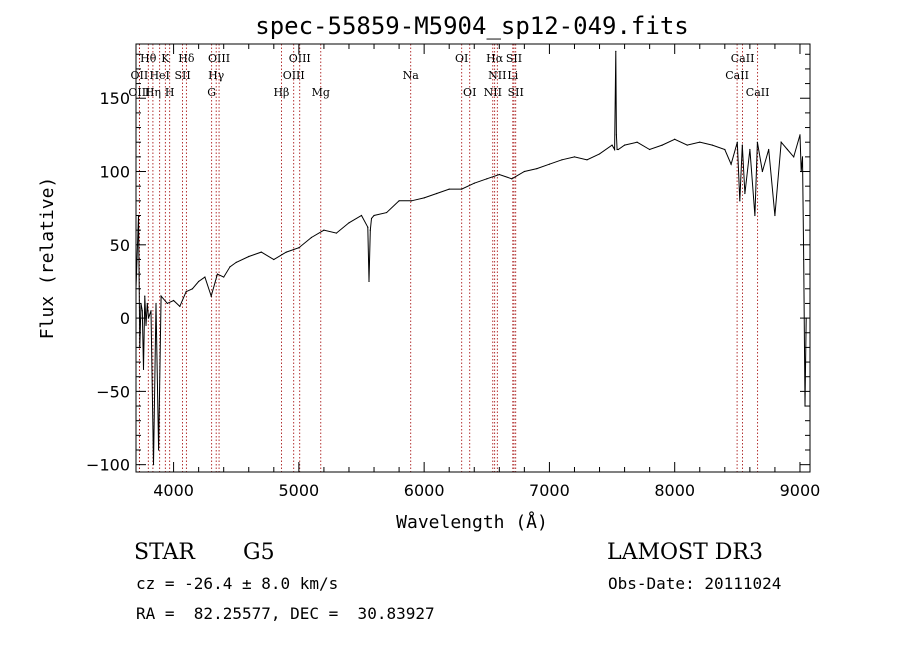 This screenshot has height=649, width=900. What do you see at coordinates (108, 465) in the screenshot?
I see `y-tick-label: −100` at bounding box center [108, 465].